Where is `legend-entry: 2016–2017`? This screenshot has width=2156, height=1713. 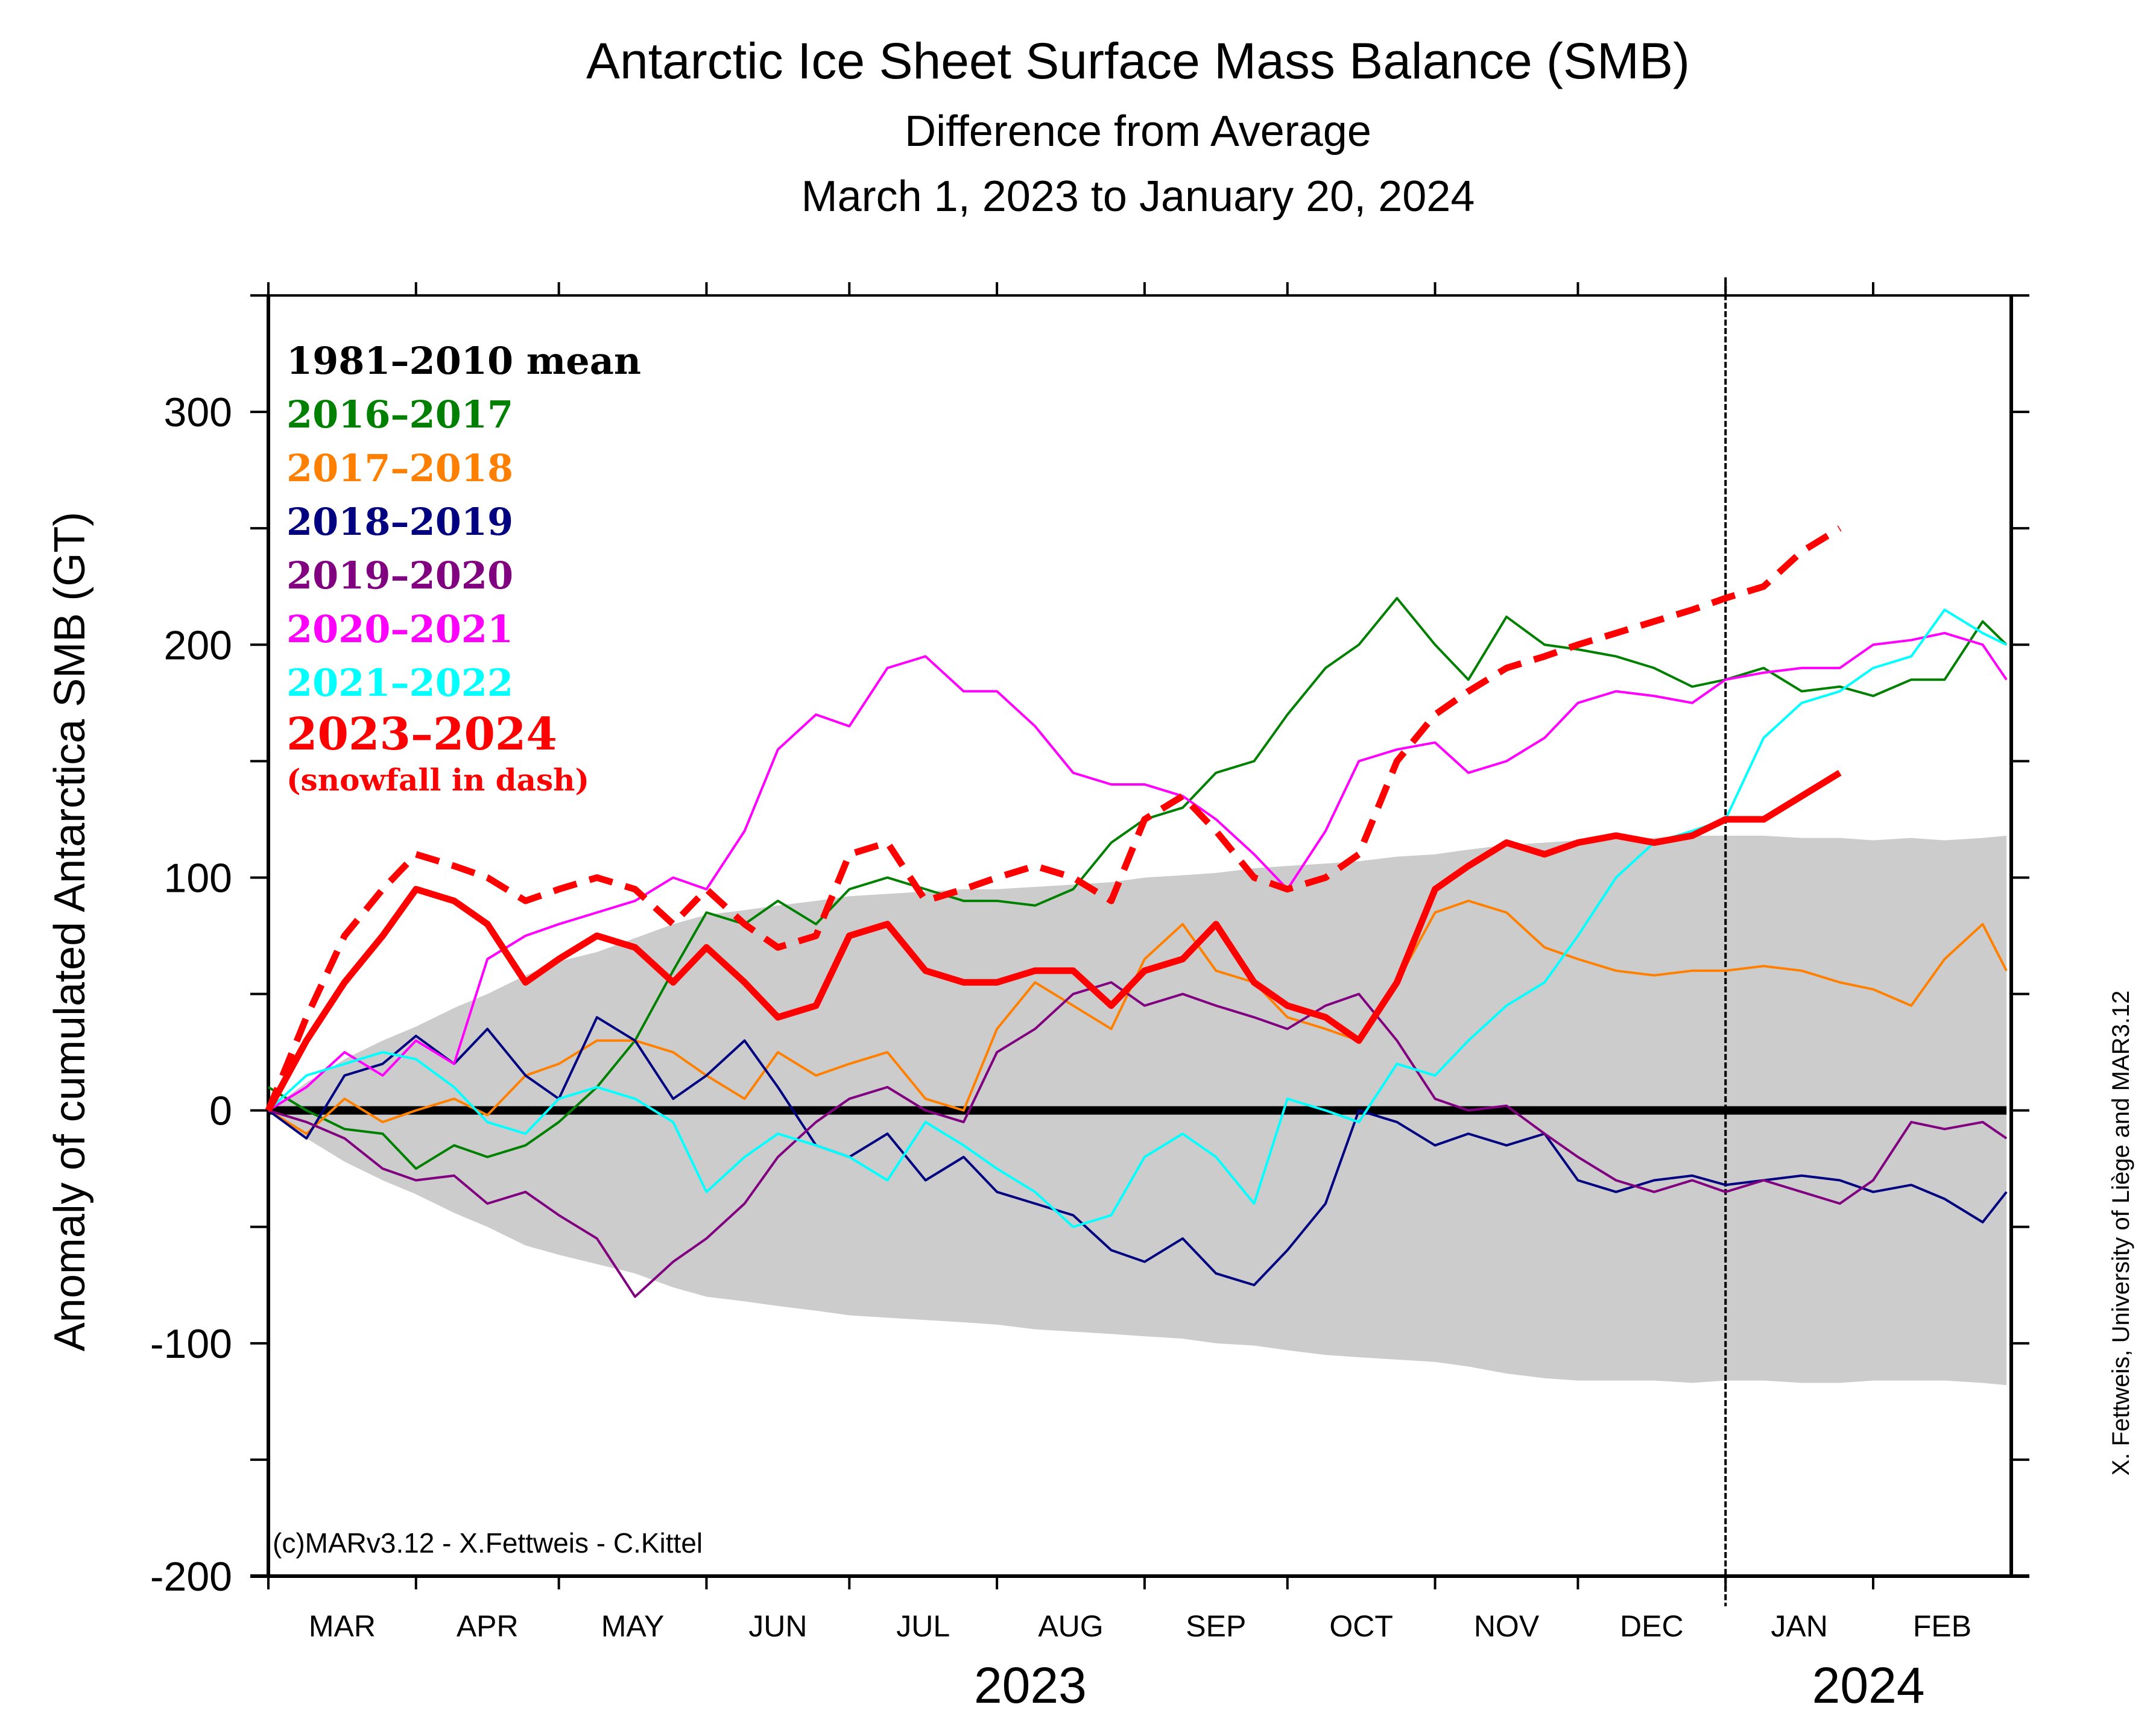
legend-entry: 2016–2017 is located at coordinates (399, 415).